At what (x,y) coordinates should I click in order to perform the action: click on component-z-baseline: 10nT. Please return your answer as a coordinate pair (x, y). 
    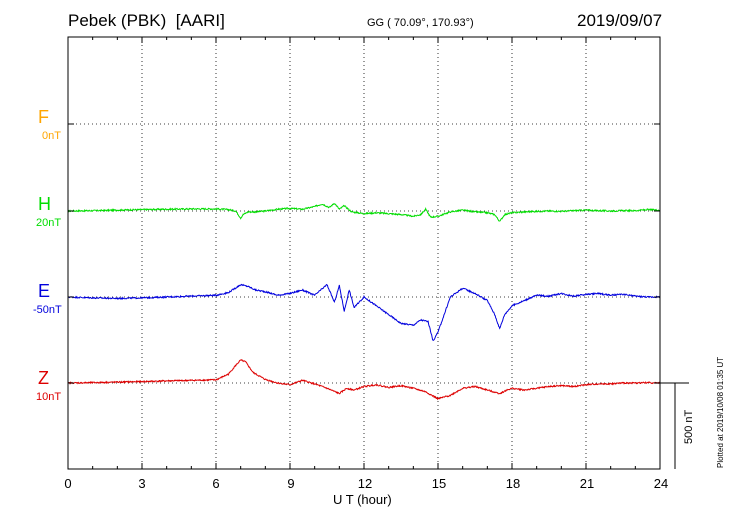
    Looking at the image, I should click on (49, 397).